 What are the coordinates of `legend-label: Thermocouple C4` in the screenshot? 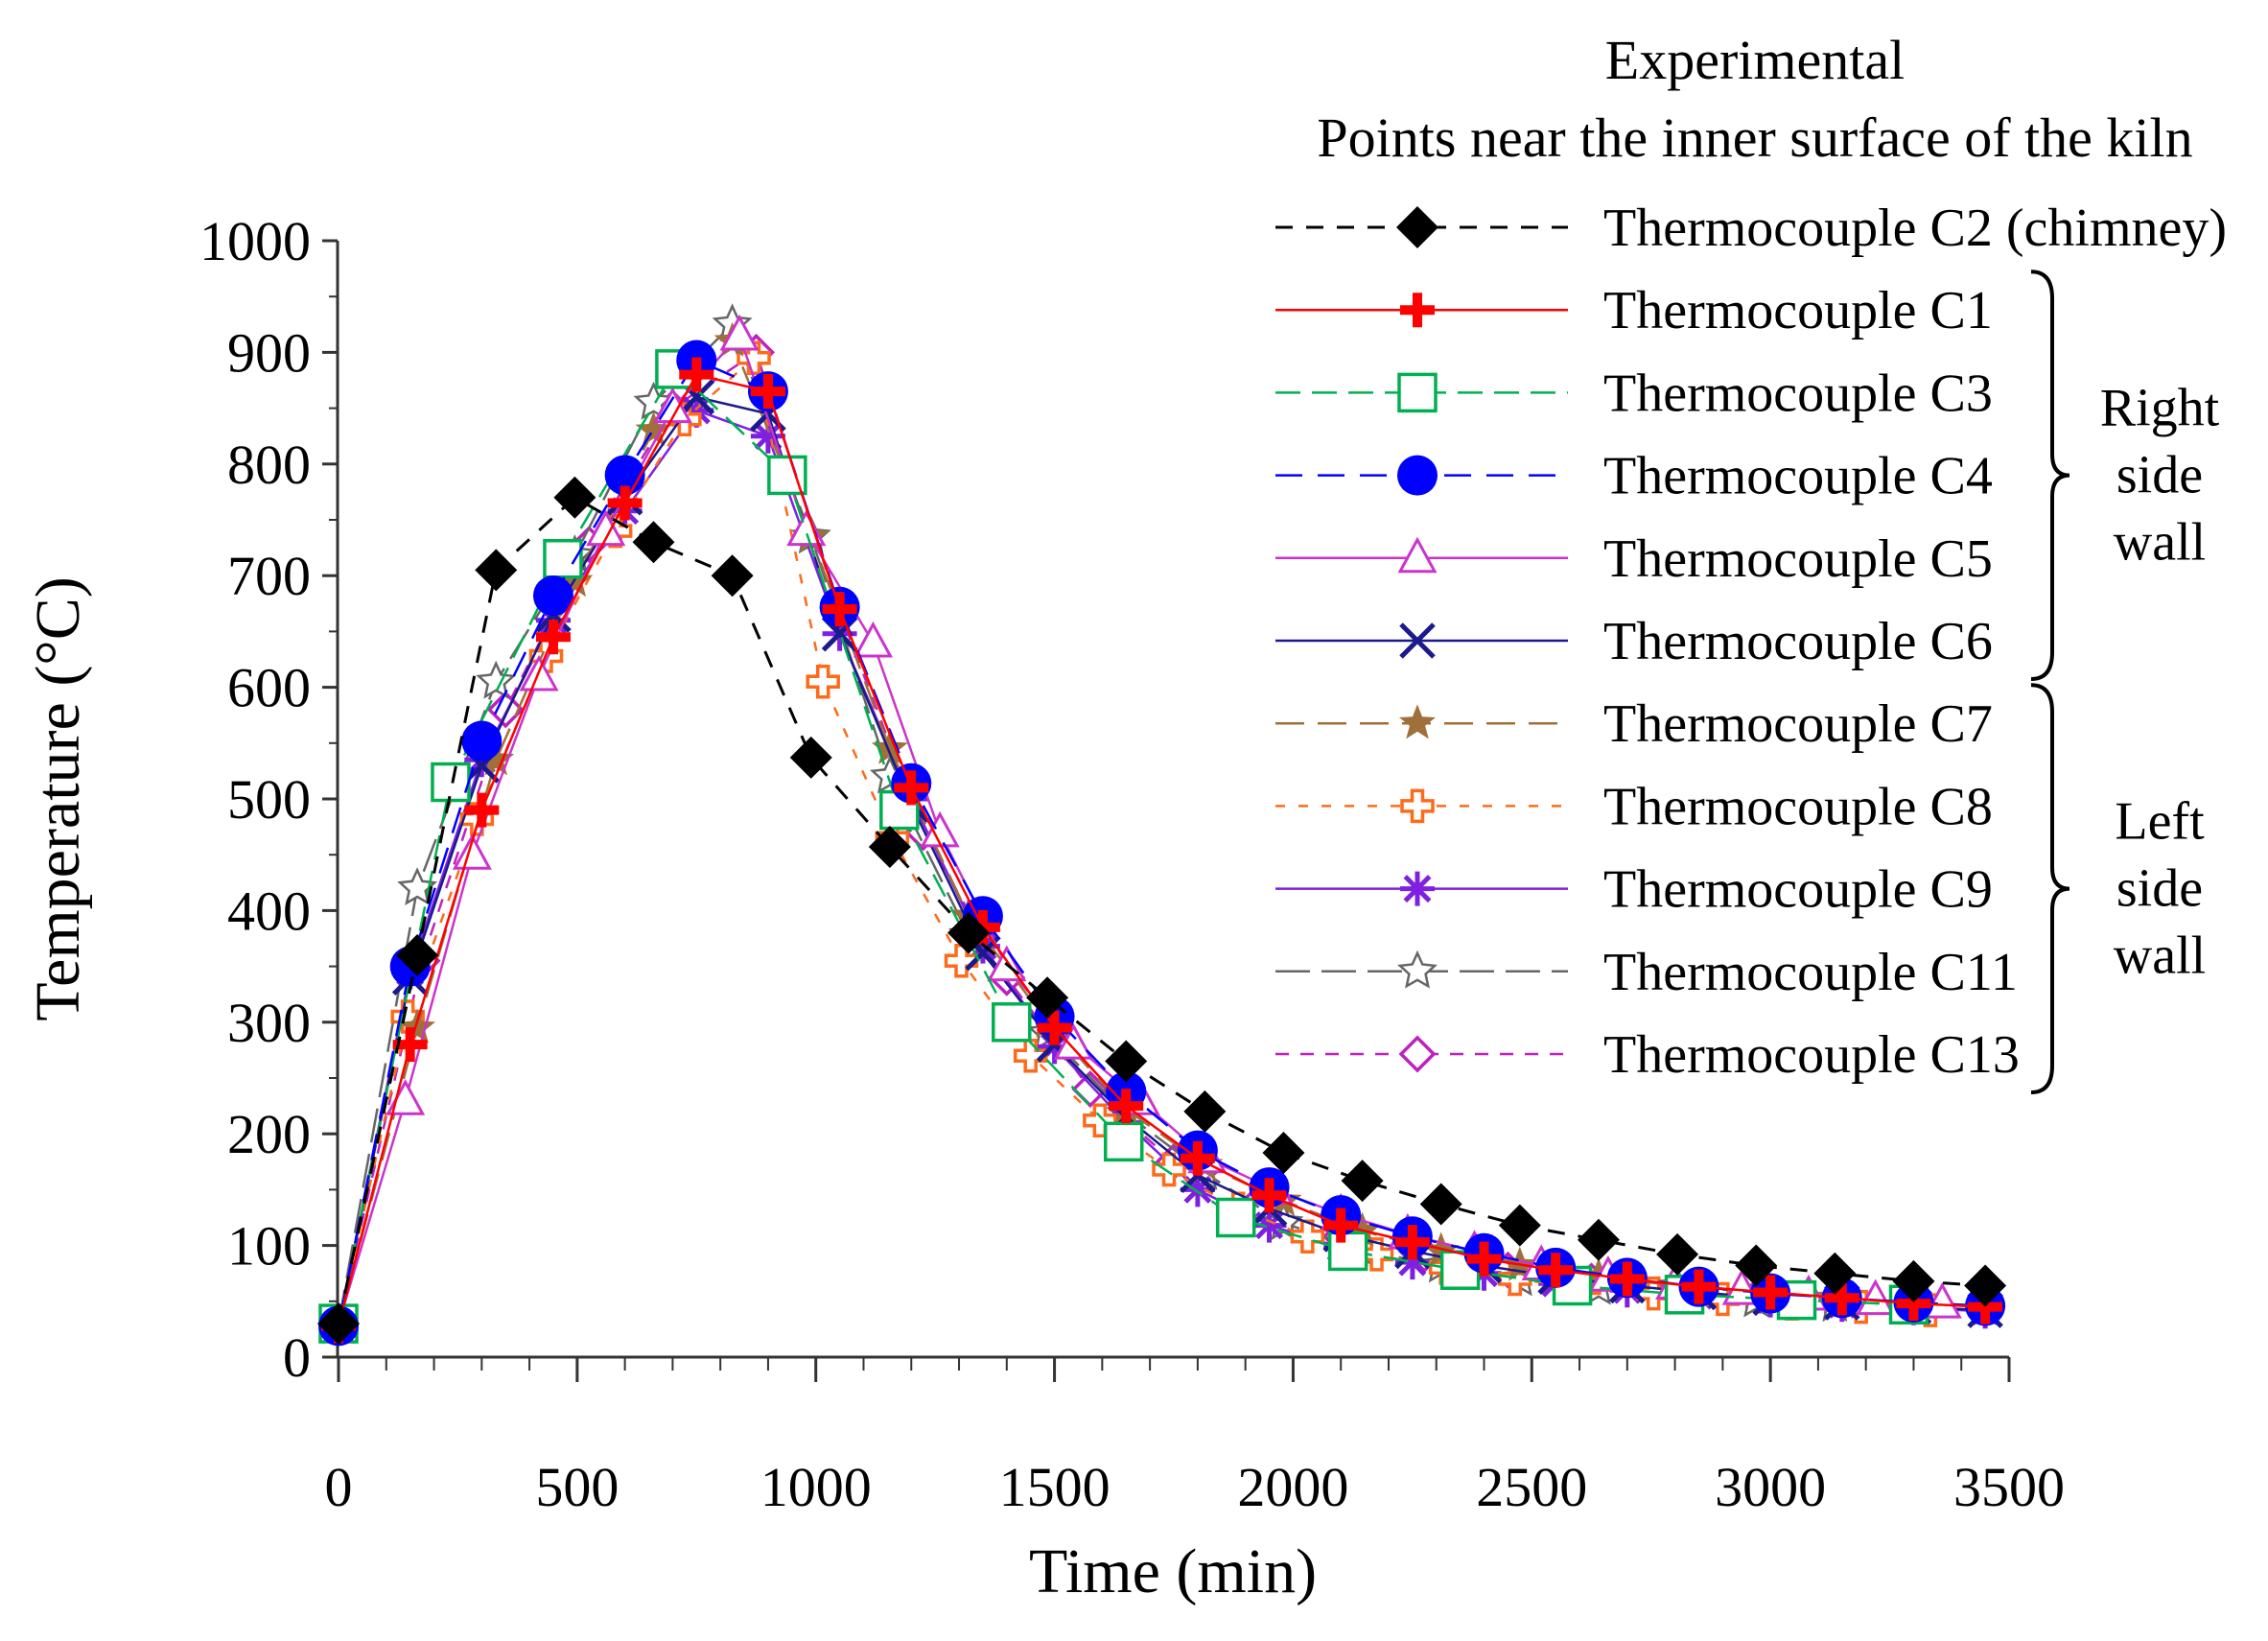 It's located at (1798, 476).